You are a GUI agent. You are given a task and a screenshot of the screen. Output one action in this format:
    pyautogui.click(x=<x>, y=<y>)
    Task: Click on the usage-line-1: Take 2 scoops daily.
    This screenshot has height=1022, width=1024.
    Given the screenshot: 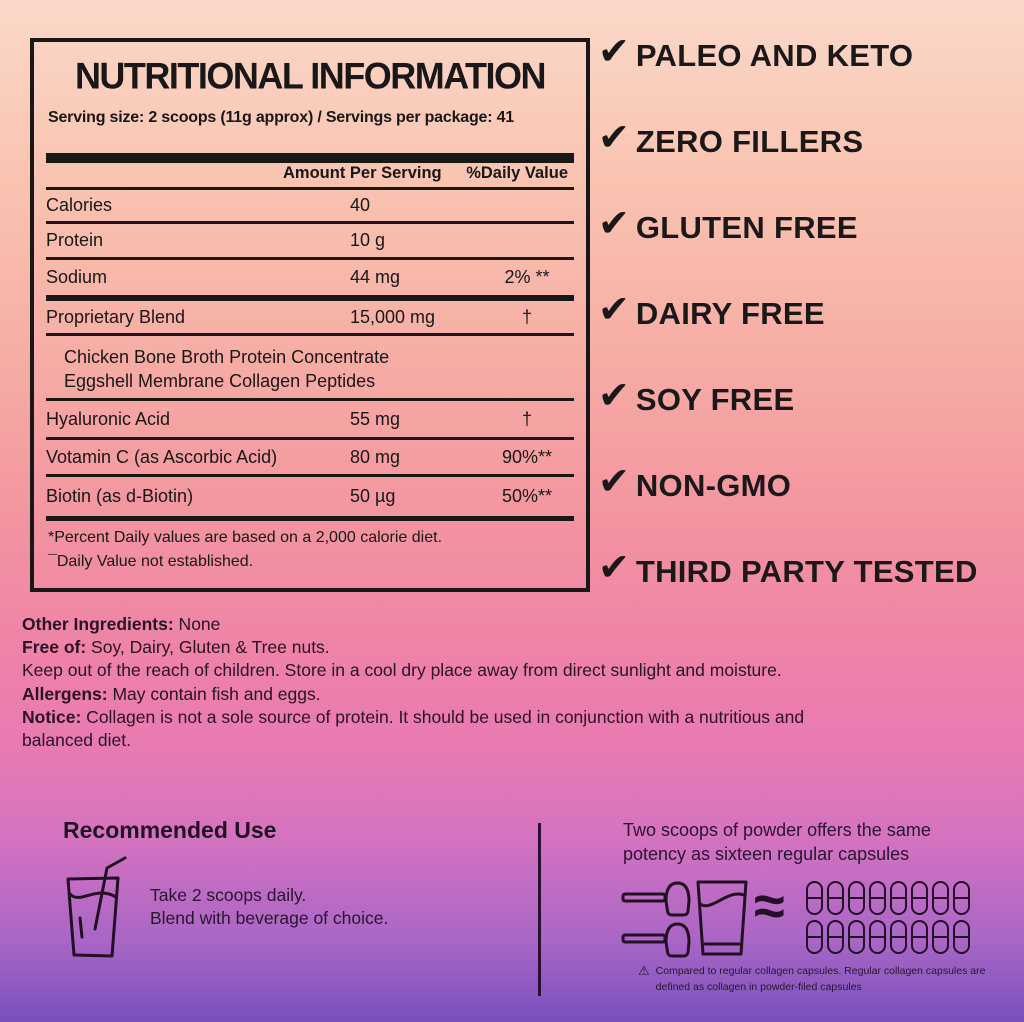 What is the action you would take?
    pyautogui.click(x=228, y=895)
    